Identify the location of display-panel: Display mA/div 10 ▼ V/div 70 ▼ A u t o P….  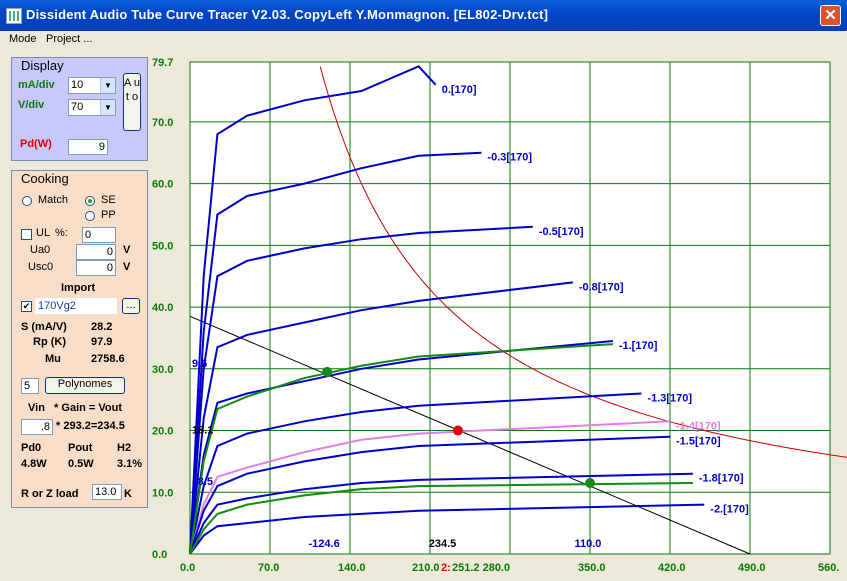
(79, 109).